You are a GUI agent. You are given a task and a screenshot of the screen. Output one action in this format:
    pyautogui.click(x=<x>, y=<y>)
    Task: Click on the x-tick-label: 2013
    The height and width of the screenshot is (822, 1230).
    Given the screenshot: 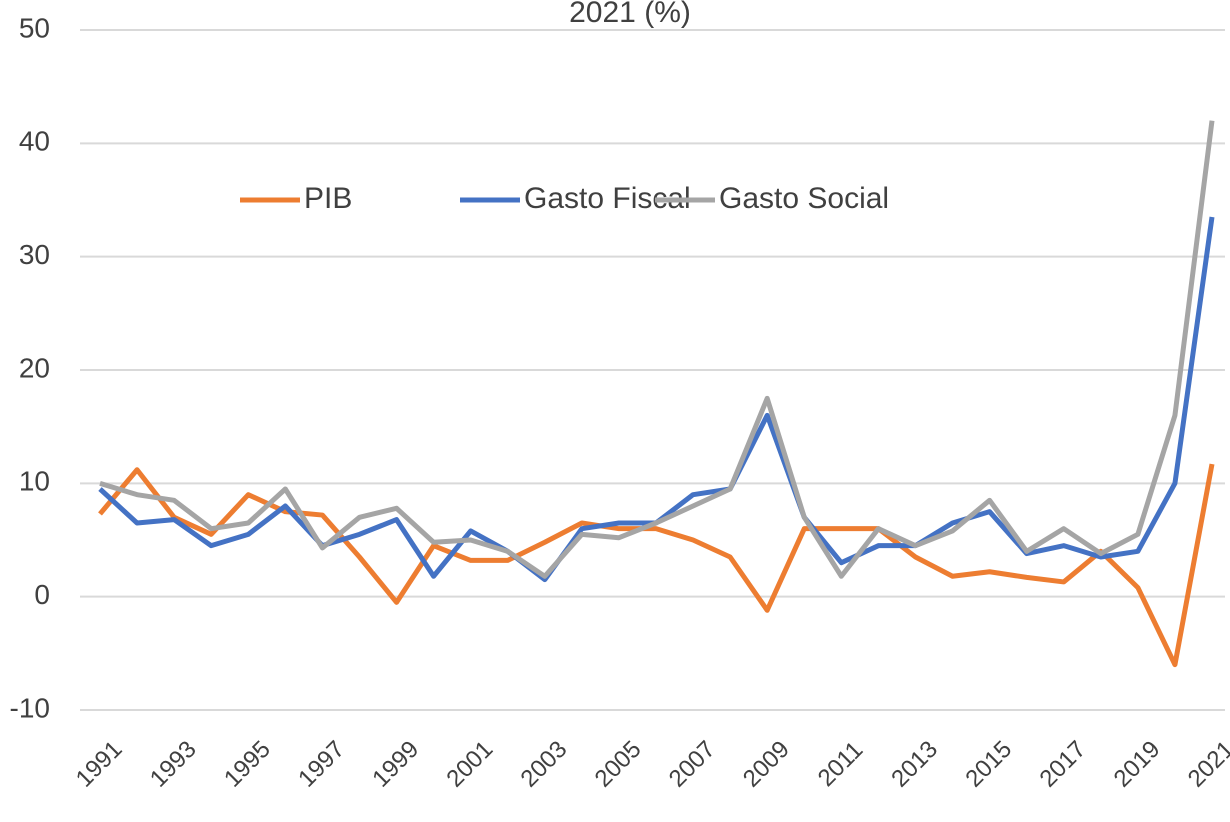 What is the action you would take?
    pyautogui.click(x=914, y=764)
    